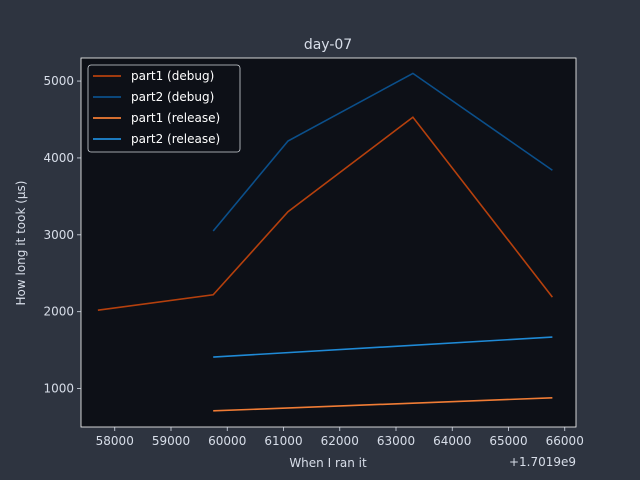  I want to click on y-axis-label: How long it took (µs), so click(21, 243).